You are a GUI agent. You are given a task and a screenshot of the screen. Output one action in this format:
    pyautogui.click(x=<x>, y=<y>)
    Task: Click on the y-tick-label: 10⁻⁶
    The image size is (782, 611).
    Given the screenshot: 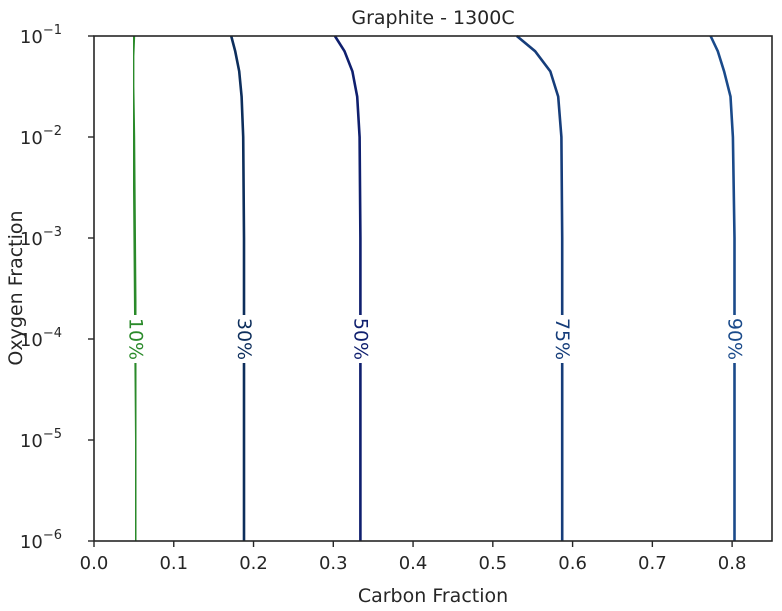 What is the action you would take?
    pyautogui.click(x=41, y=540)
    